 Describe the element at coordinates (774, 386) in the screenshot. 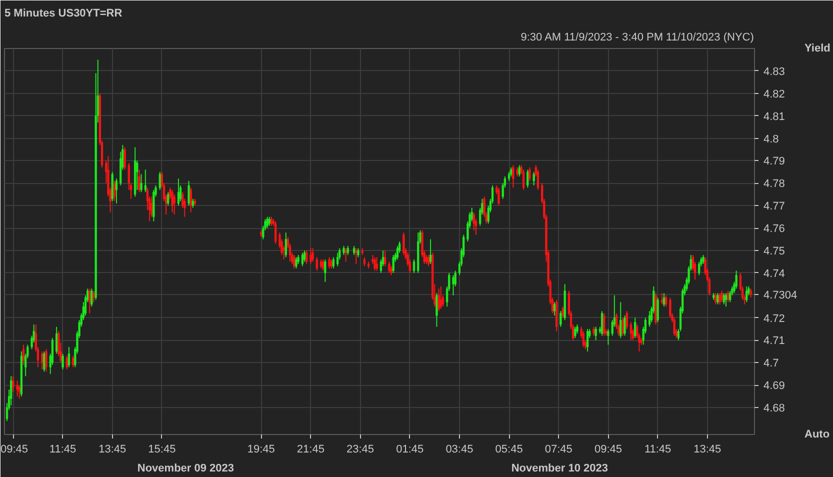

I see `y-tick-label: 4.69` at that location.